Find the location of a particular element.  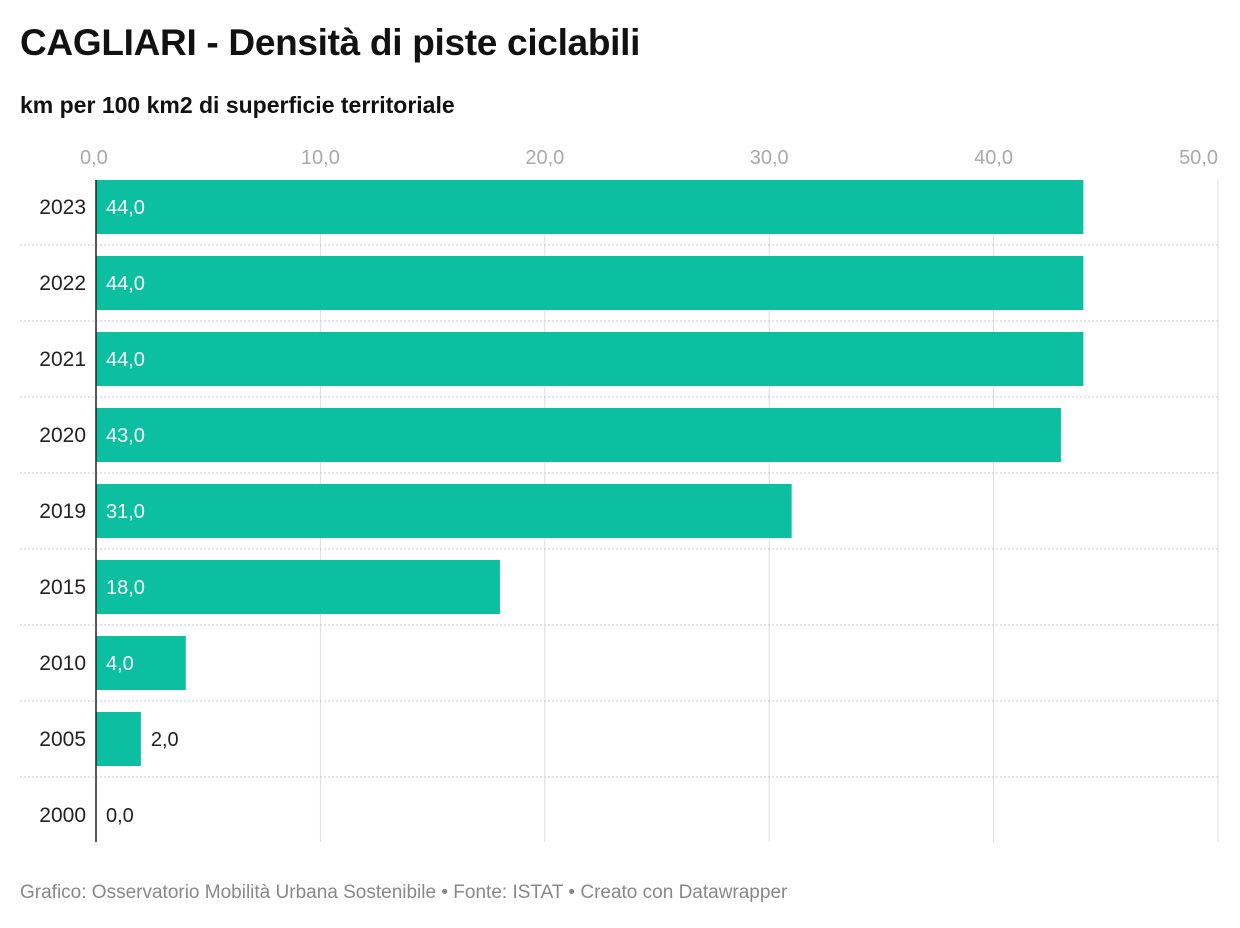

bar-2015 is located at coordinates (298, 587).